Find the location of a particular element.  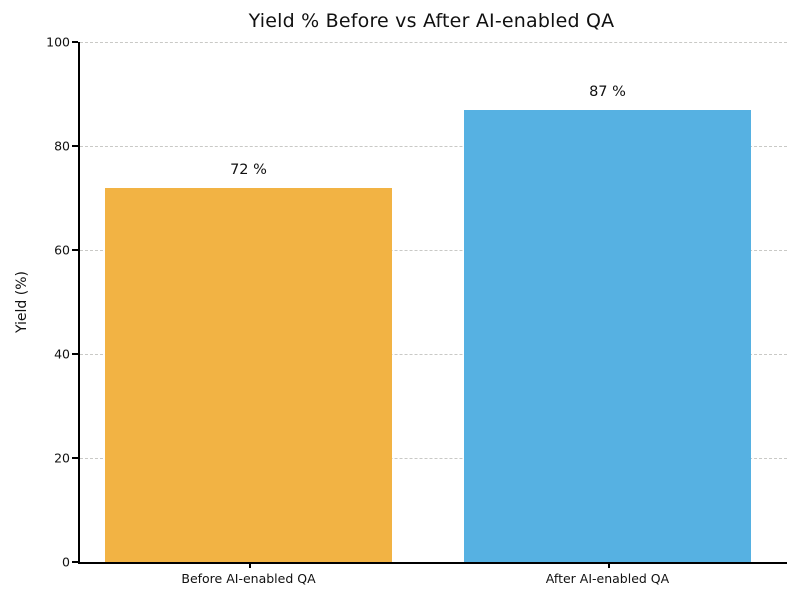

y-axis-label-text: Yield (%) is located at coordinates (22, 302).